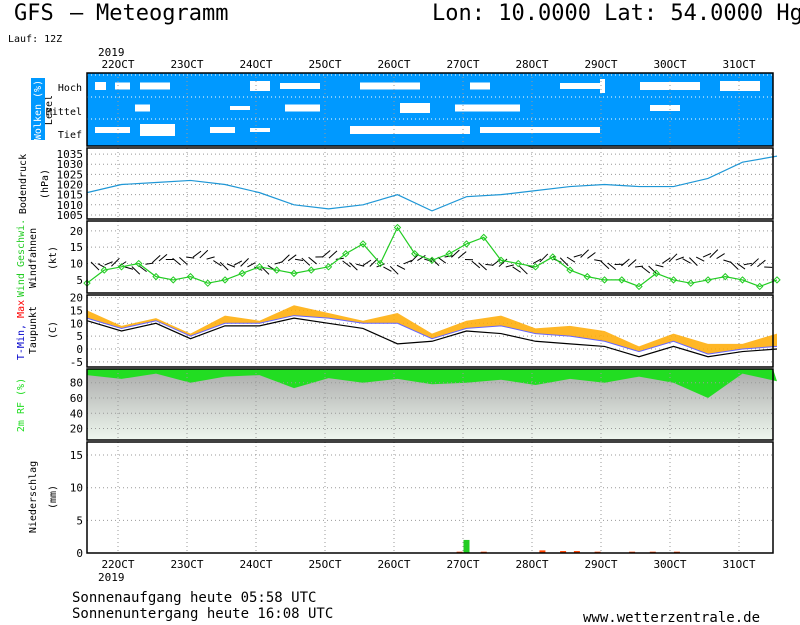  I want to click on x-tick-label-bottom: 30OCT, so click(669, 564).